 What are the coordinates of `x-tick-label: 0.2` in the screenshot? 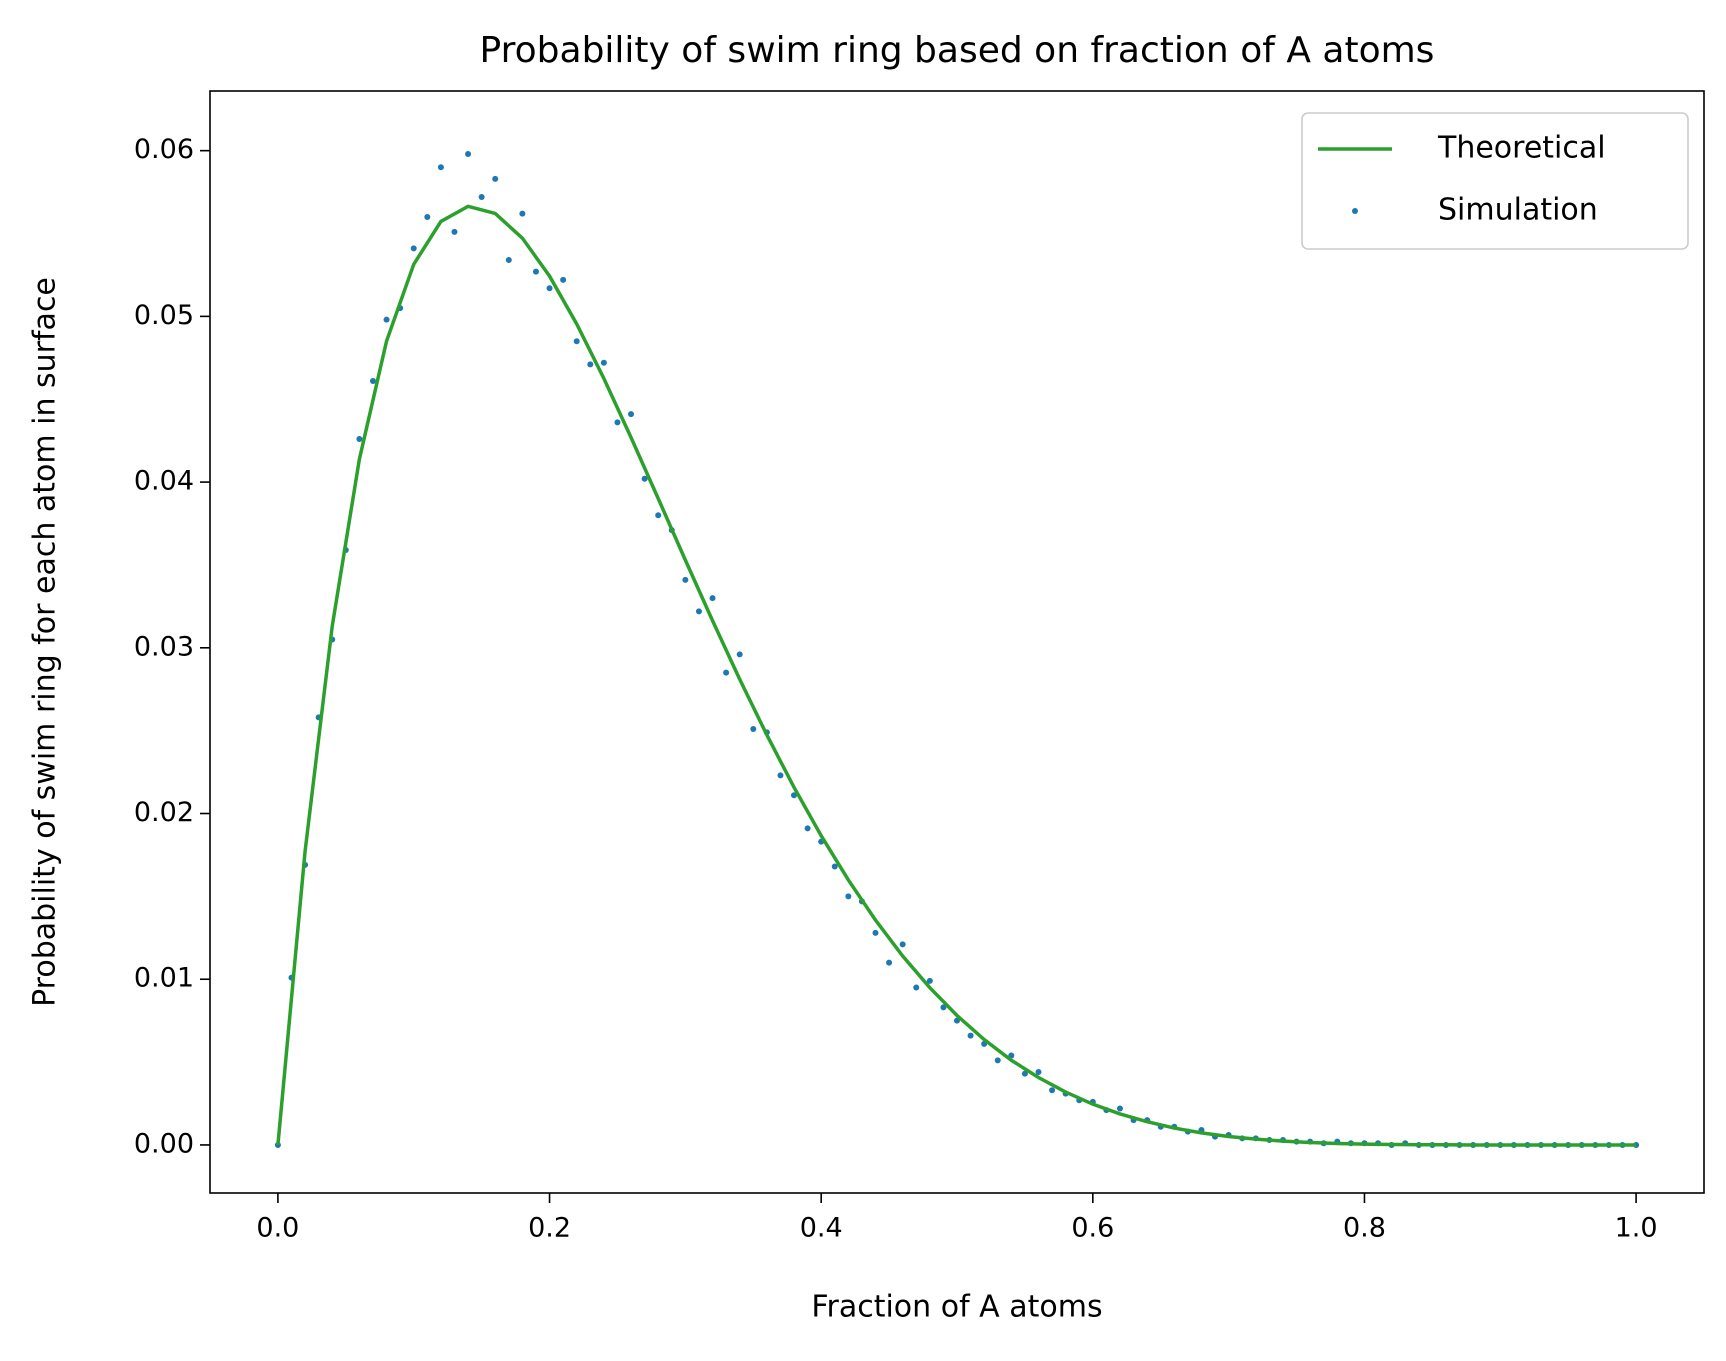 It's located at (549, 1228).